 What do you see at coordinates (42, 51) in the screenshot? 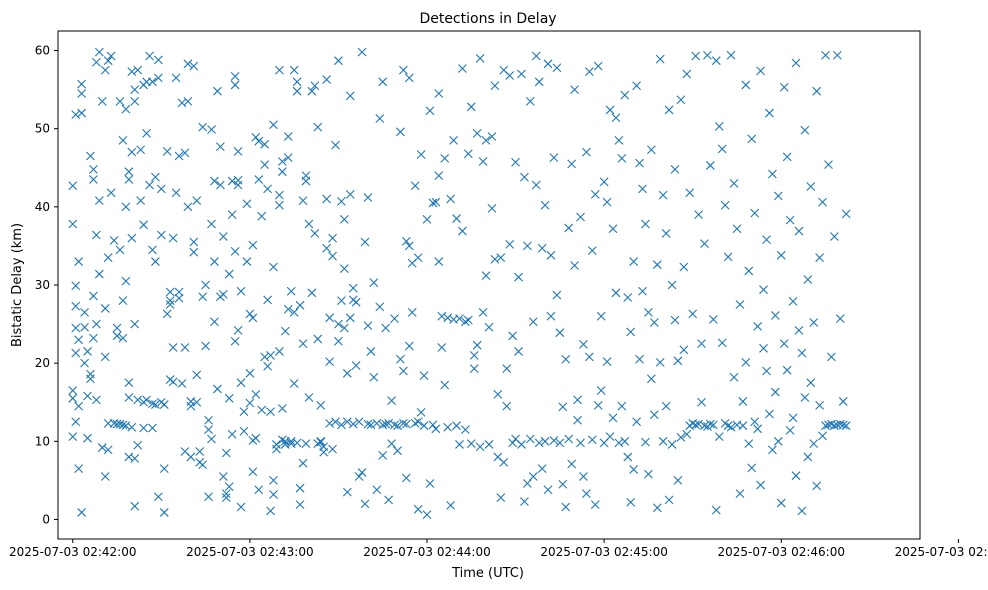
I see `y-tick-label: 60` at bounding box center [42, 51].